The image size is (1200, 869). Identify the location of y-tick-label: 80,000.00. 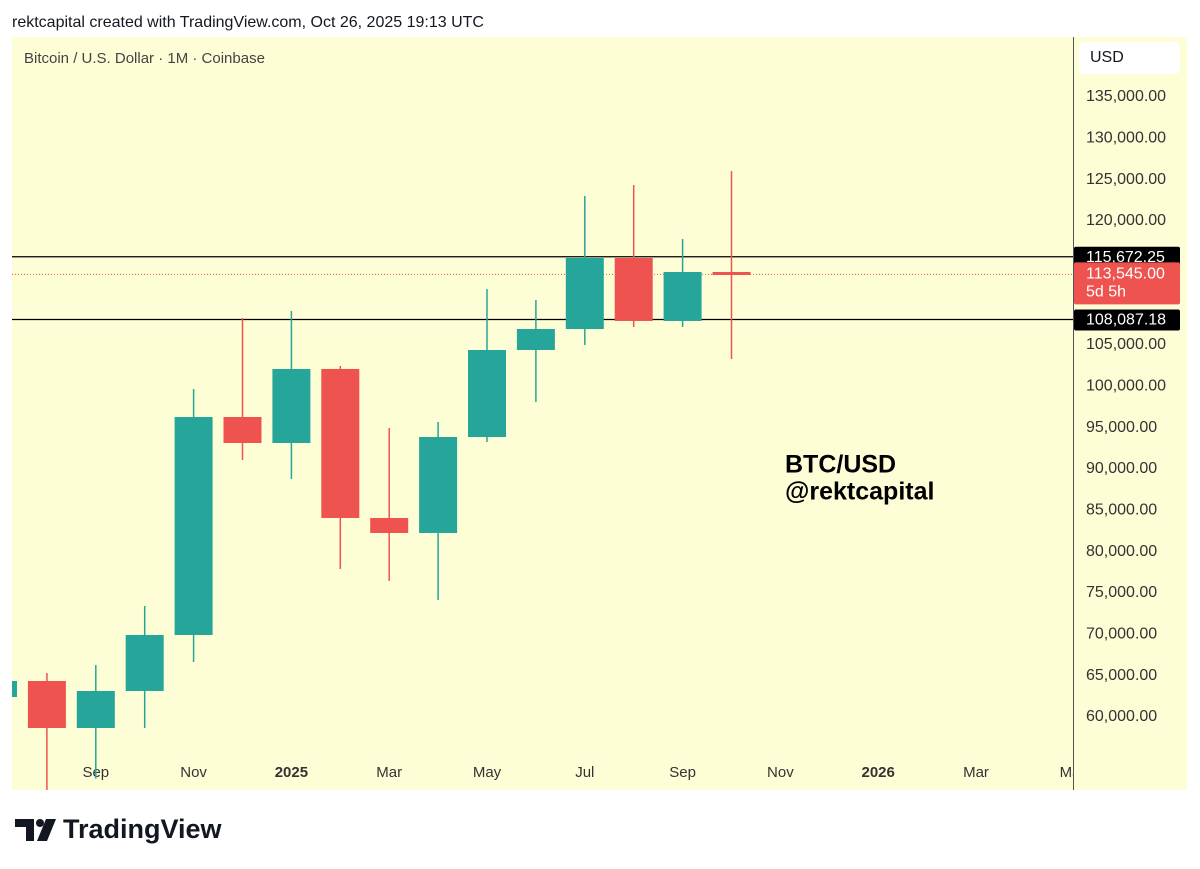
(1121, 551).